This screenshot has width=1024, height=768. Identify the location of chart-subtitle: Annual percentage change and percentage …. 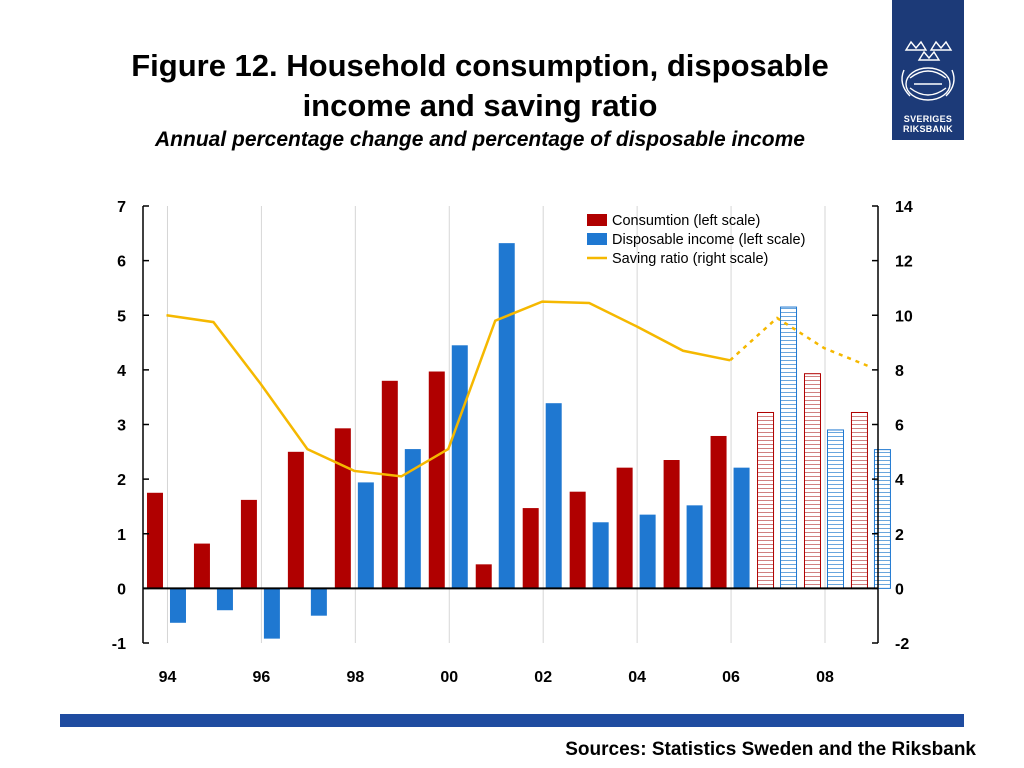
(480, 139).